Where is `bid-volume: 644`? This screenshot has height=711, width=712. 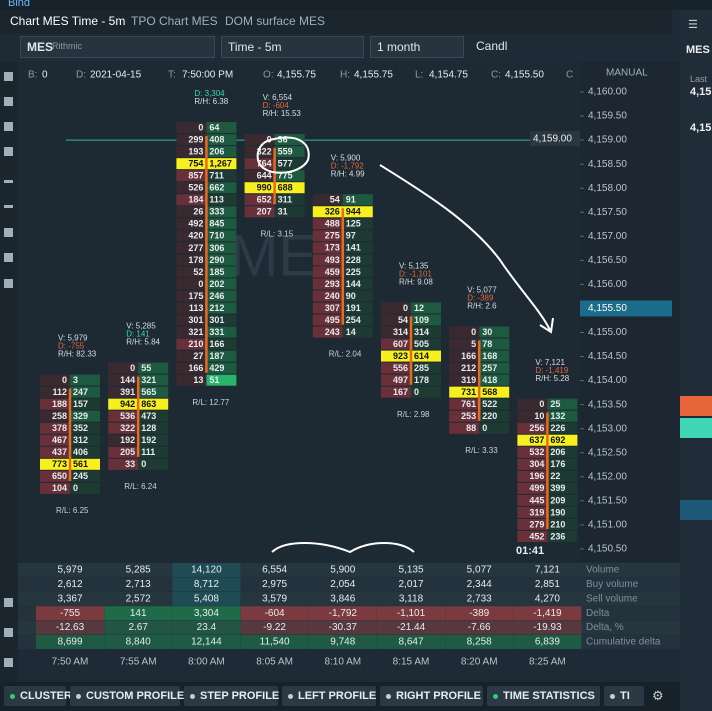
bid-volume: 644 is located at coordinates (264, 176).